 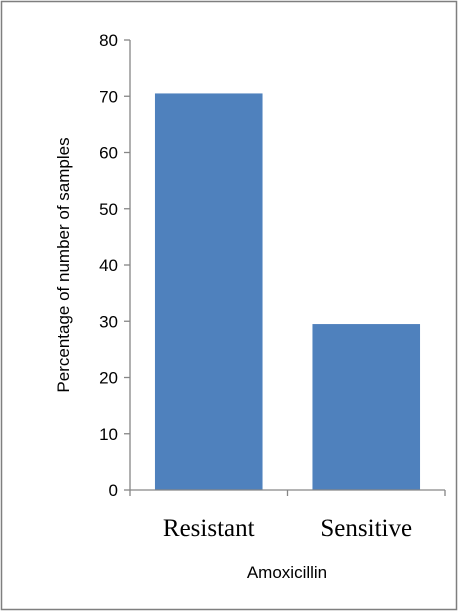 What do you see at coordinates (287, 572) in the screenshot?
I see `x-axis-title: Amoxicillin` at bounding box center [287, 572].